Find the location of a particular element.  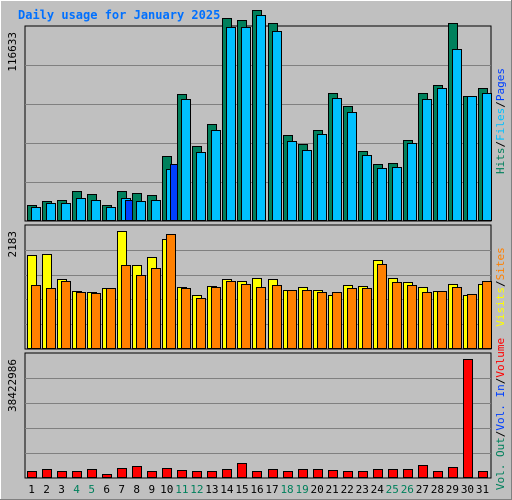

legend-entry-sites-2: Sites is located at coordinates (500, 263).